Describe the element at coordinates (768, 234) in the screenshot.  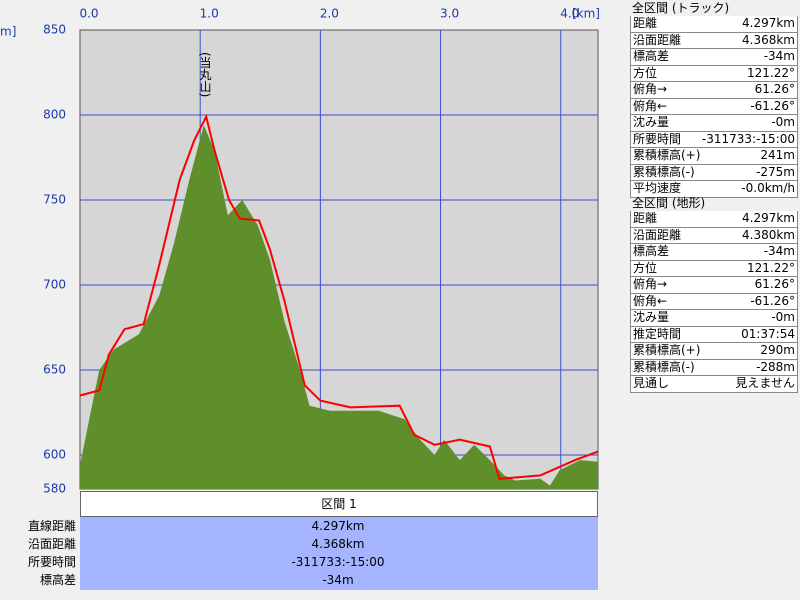
I see `row-value: 4.380km` at that location.